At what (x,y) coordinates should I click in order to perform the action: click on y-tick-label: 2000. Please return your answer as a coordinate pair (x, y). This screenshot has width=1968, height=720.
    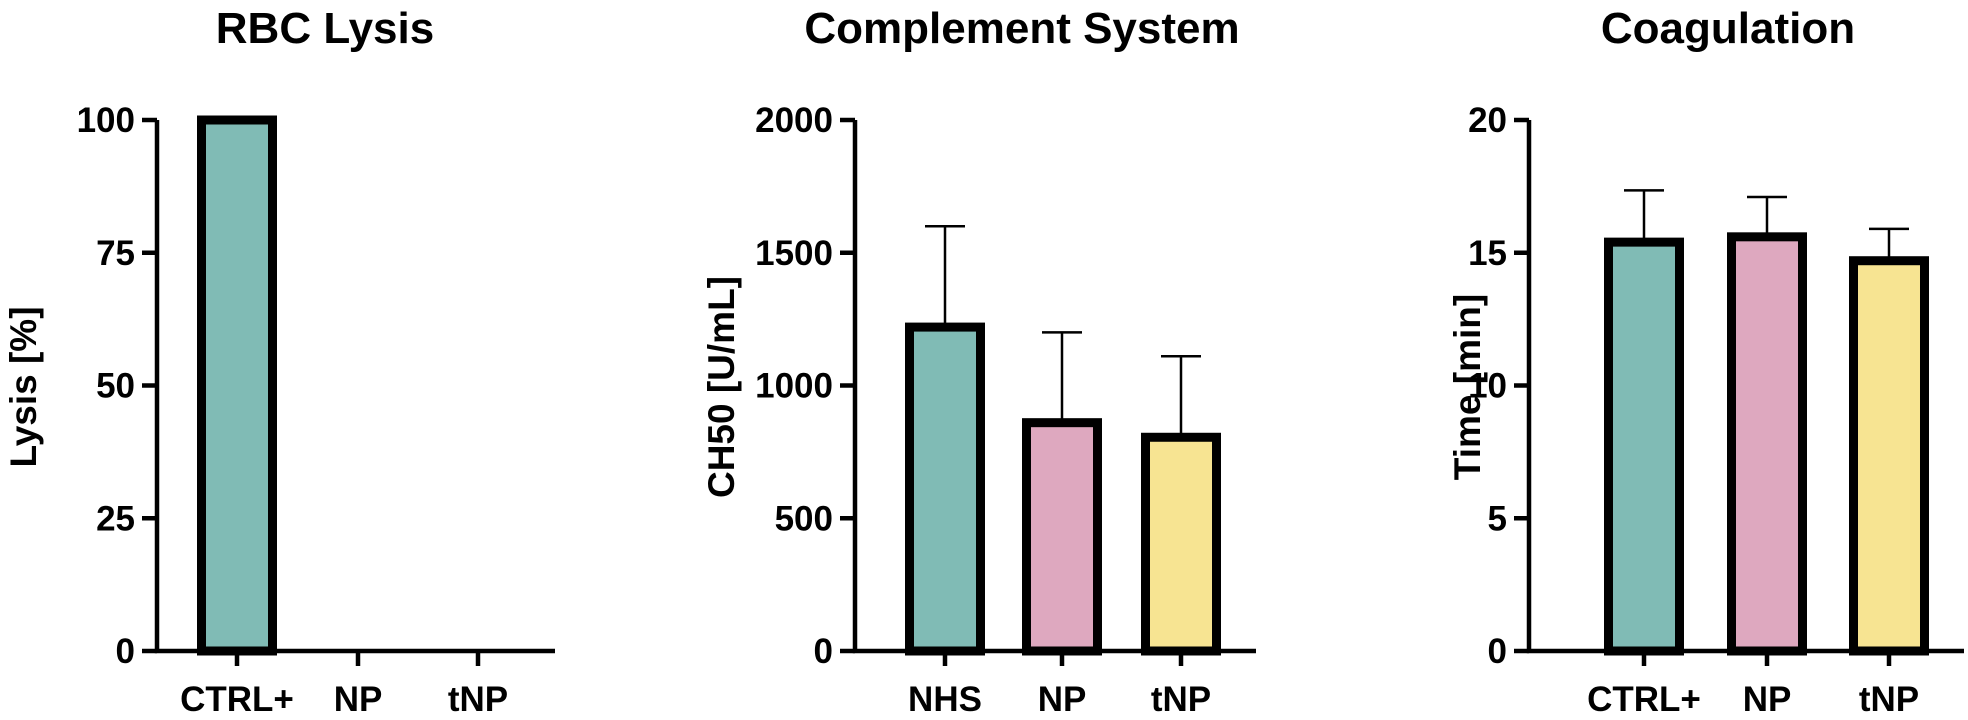
    Looking at the image, I should click on (794, 120).